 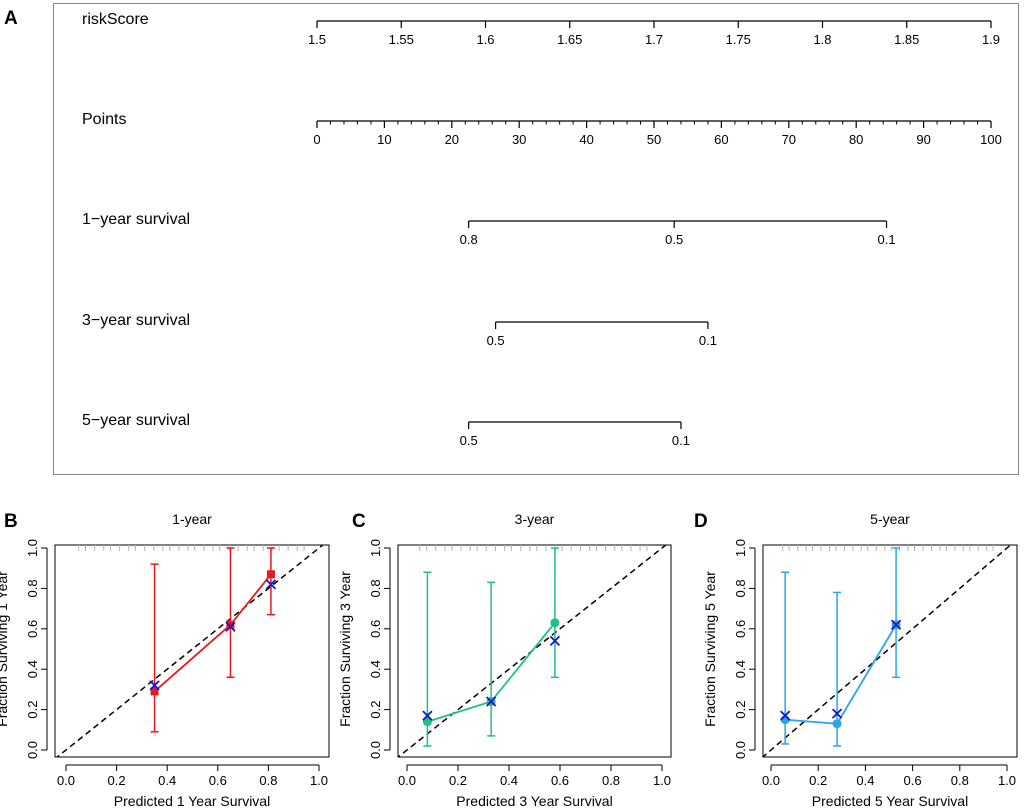 What do you see at coordinates (991, 139) in the screenshot?
I see `nomogram-tick-label: 100` at bounding box center [991, 139].